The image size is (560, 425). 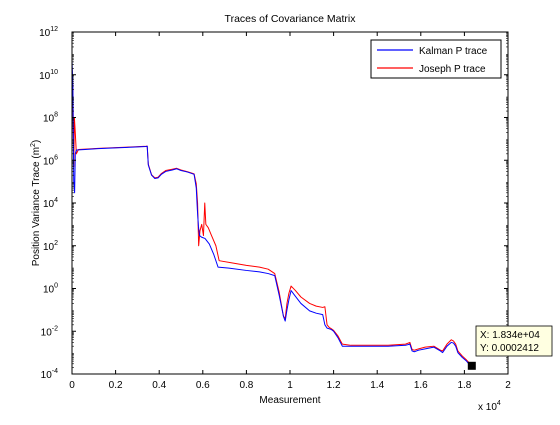 I want to click on datatip: X: 1.834e+04 Y: 0.0002412, so click(x=510, y=347).